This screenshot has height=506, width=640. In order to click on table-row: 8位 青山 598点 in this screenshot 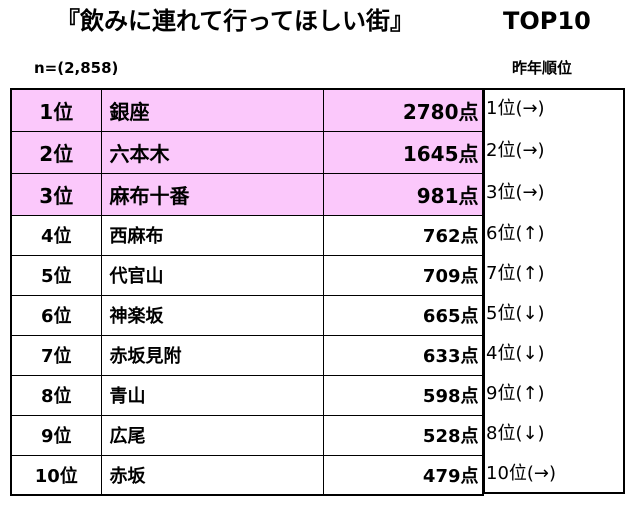, I will do `click(247, 395)`.